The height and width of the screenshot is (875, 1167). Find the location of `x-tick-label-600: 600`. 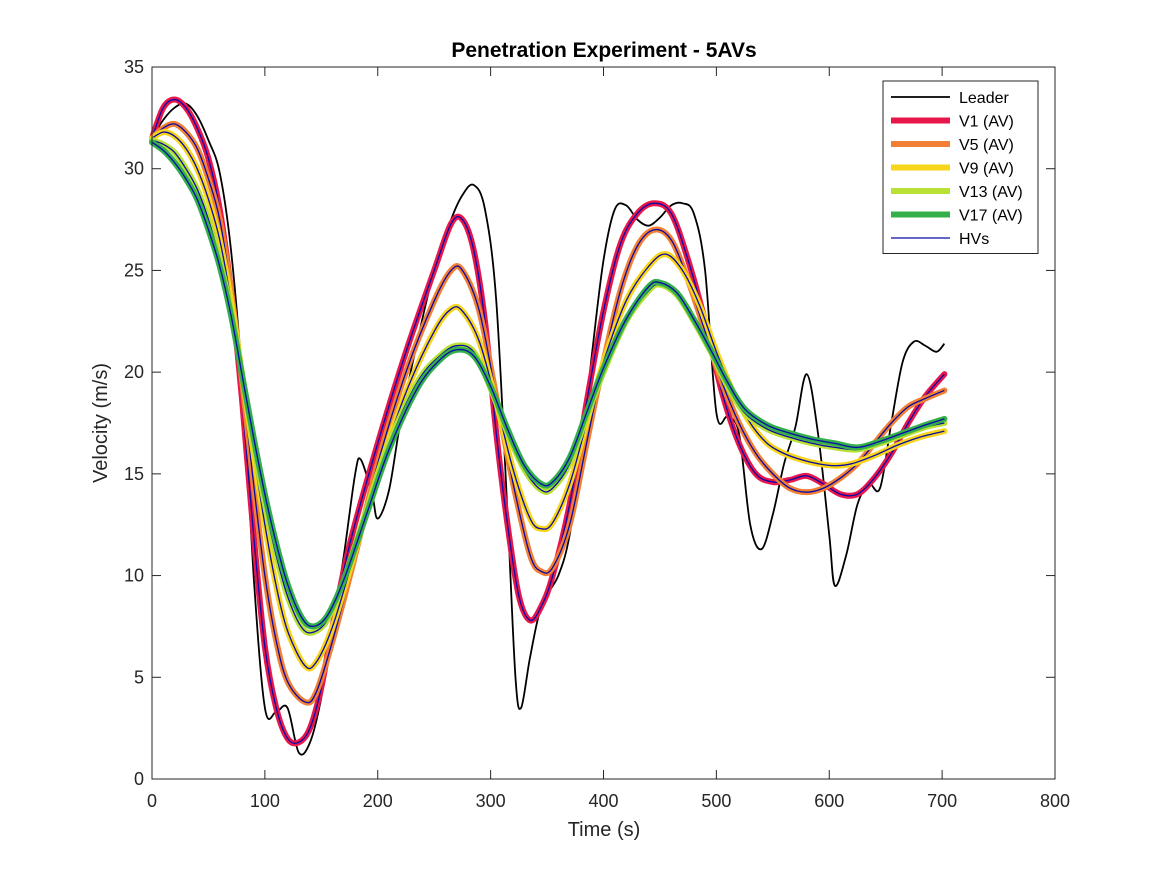

x-tick-label-600: 600 is located at coordinates (829, 801).